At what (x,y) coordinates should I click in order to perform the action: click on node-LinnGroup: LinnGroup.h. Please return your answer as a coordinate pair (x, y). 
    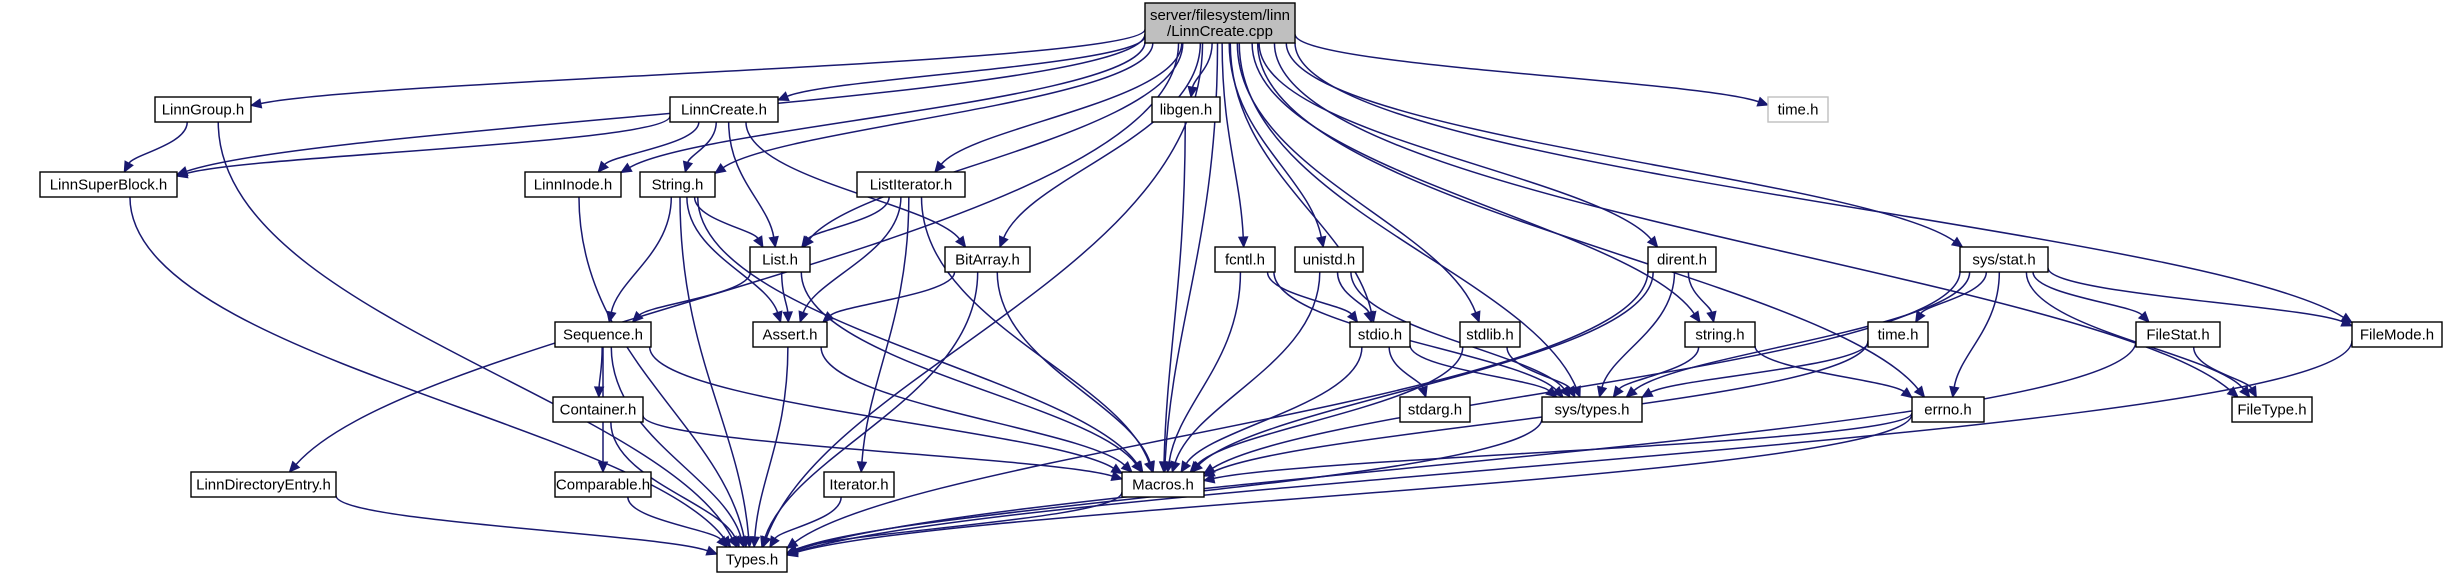
    Looking at the image, I should click on (203, 109).